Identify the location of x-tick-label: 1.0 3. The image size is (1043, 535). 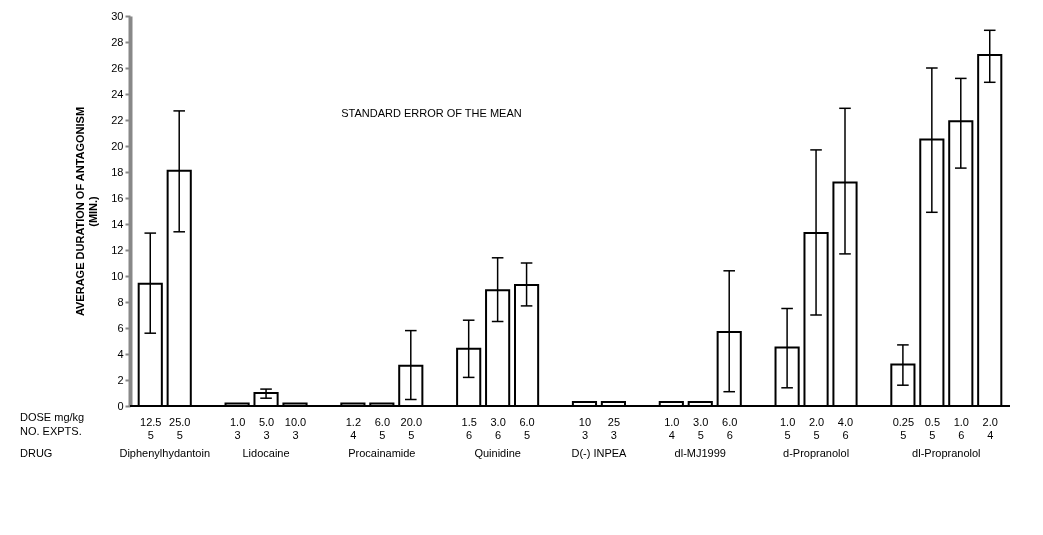
(237, 428).